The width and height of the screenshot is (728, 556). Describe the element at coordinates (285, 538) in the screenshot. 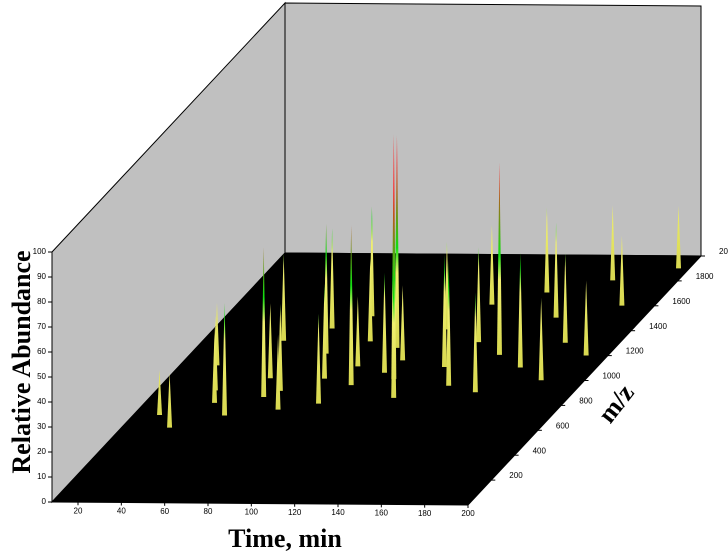

I see `x-axis-title: Time, min` at that location.